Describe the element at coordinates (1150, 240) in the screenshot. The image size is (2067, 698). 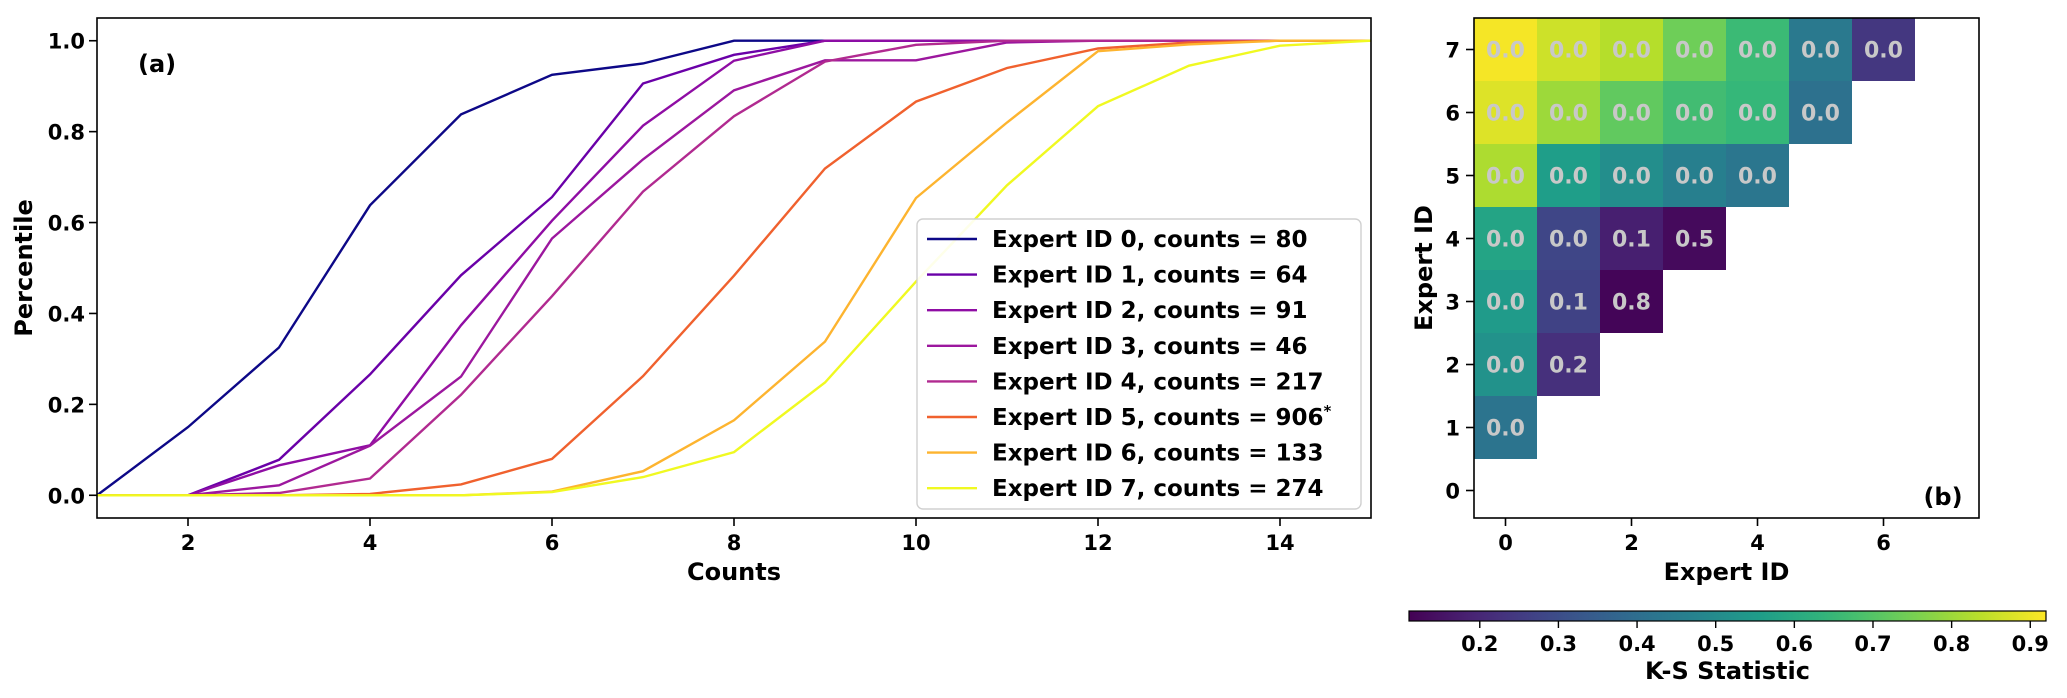
I see `legend-entry: Expert ID 0, counts = 80` at that location.